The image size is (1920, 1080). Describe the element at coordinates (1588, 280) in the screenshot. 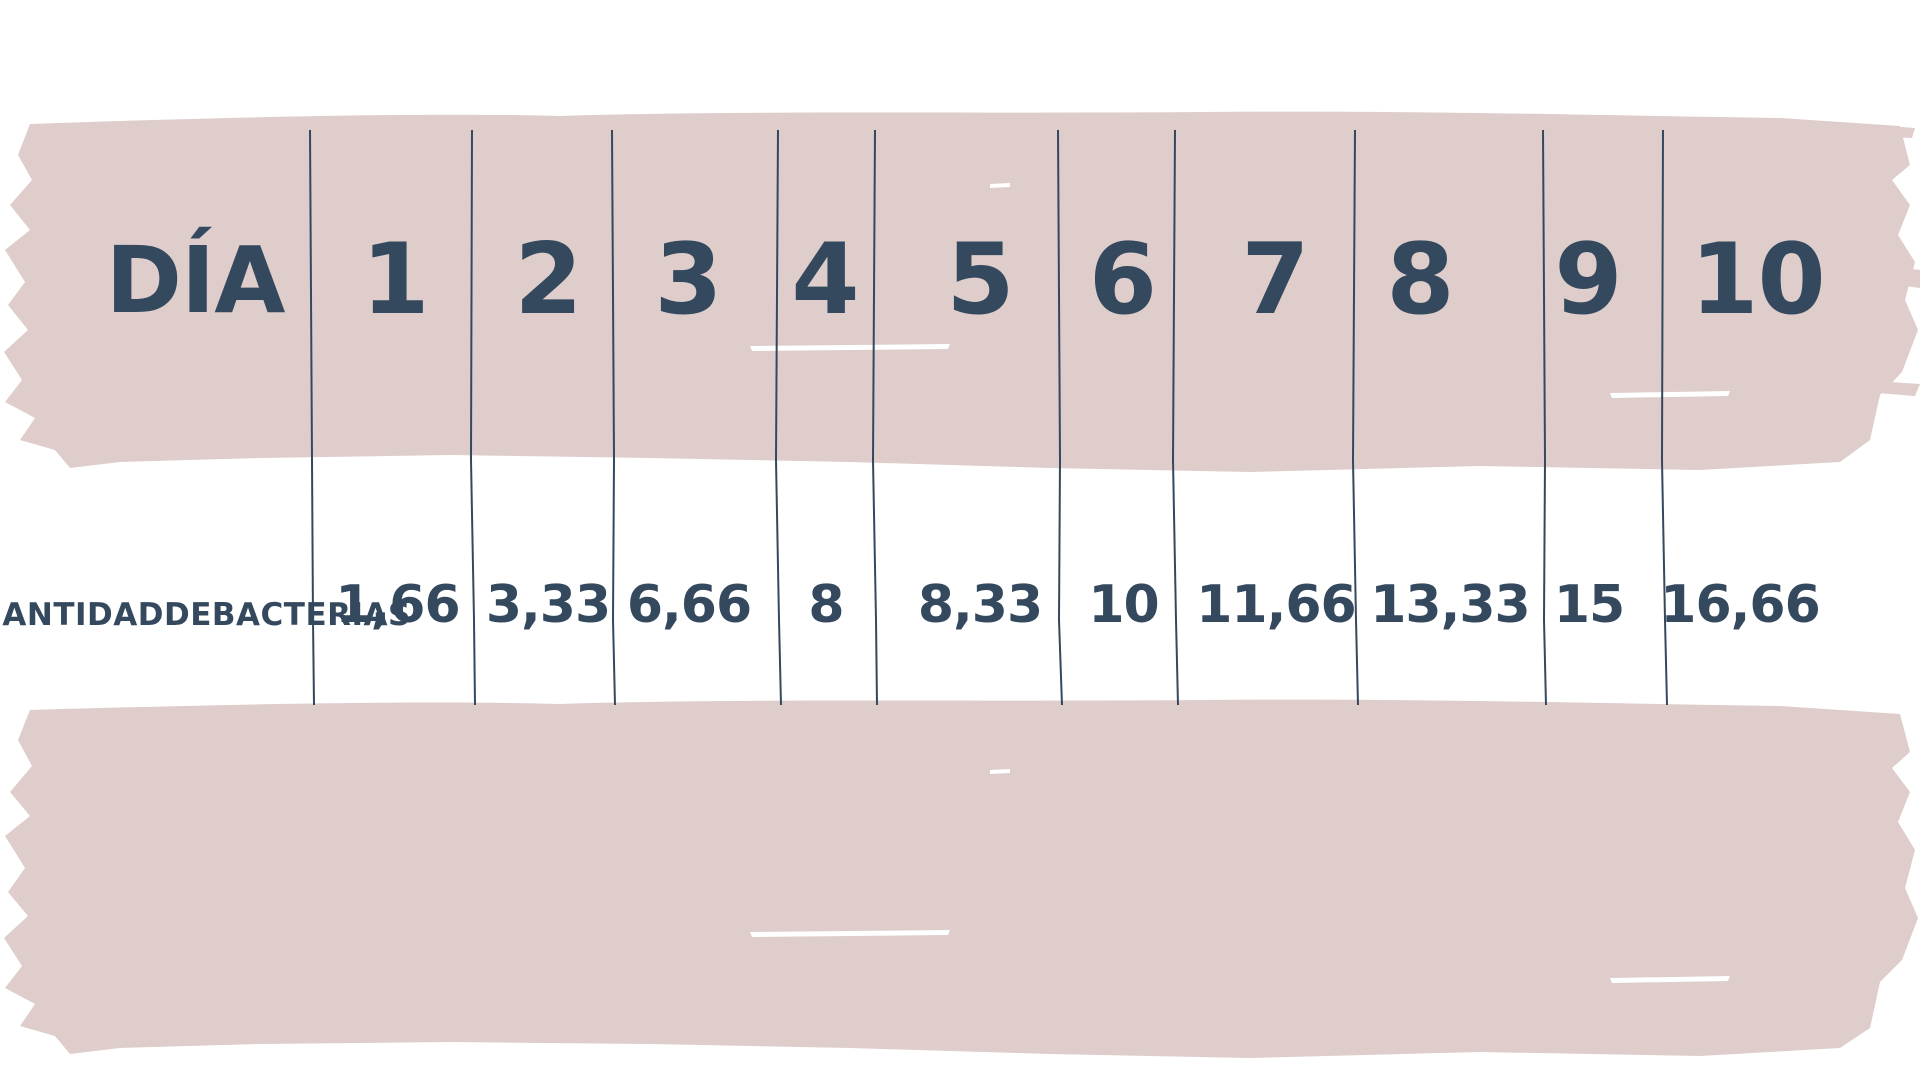

I see `day-header-9: 9` at that location.